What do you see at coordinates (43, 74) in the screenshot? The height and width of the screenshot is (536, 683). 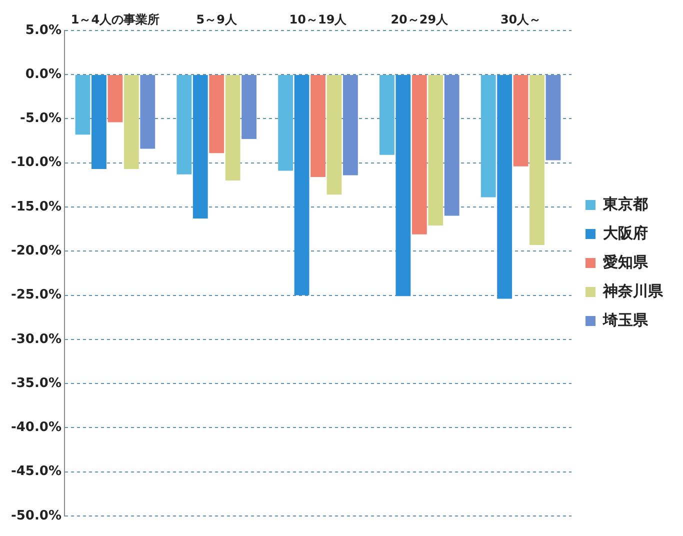 I see `y-tick-label: 0.0%` at bounding box center [43, 74].